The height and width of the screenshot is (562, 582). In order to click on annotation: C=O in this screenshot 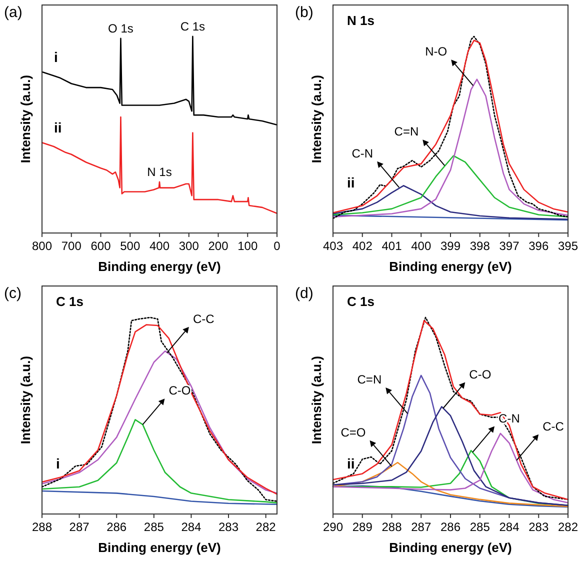, I will do `click(353, 432)`.